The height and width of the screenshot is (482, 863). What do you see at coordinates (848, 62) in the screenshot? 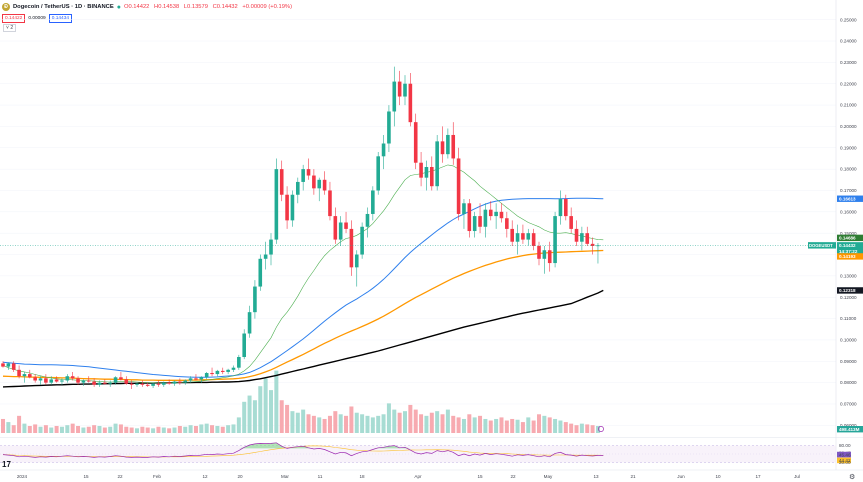
I see `price-tick-label: 0.23000` at bounding box center [848, 62].